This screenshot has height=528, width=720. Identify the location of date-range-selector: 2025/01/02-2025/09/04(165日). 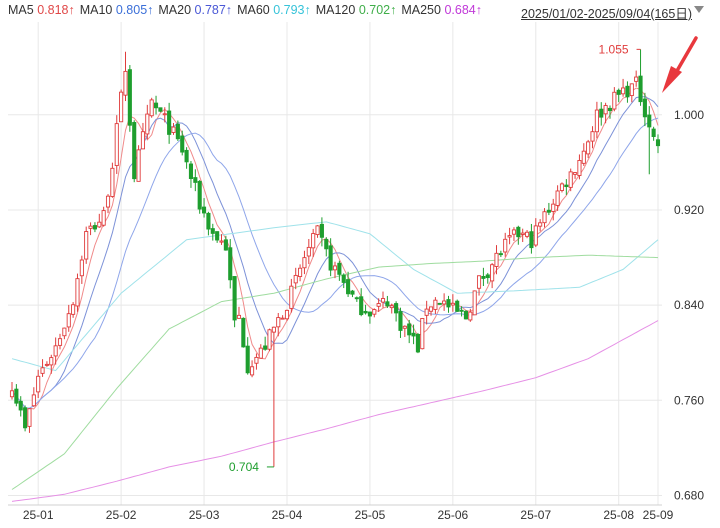
(606, 14).